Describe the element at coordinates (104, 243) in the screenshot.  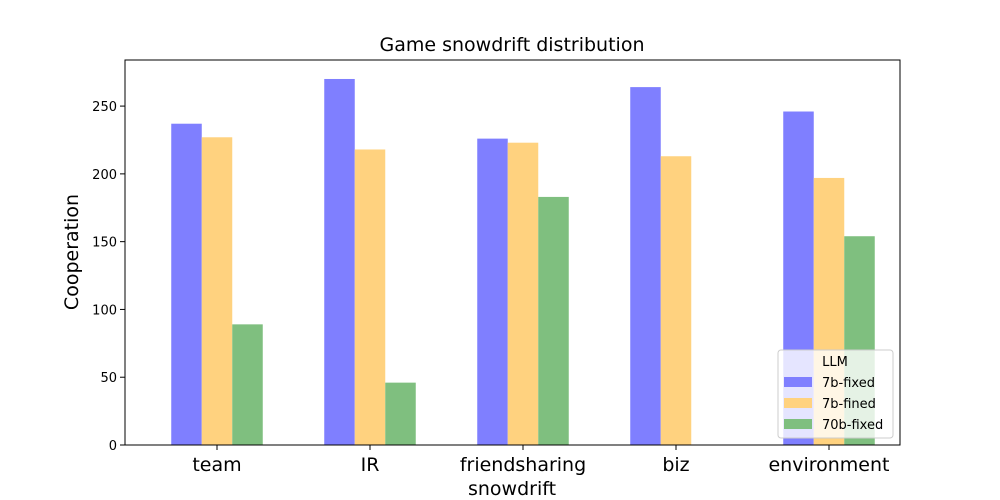
I see `y-tick-label: 150` at that location.